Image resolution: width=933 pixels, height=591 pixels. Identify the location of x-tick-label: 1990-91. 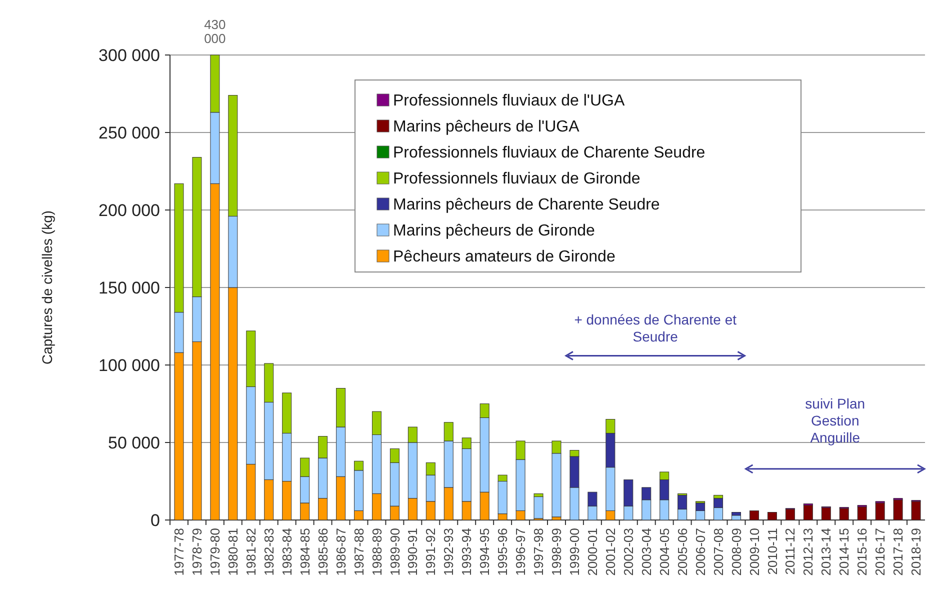
(412, 552).